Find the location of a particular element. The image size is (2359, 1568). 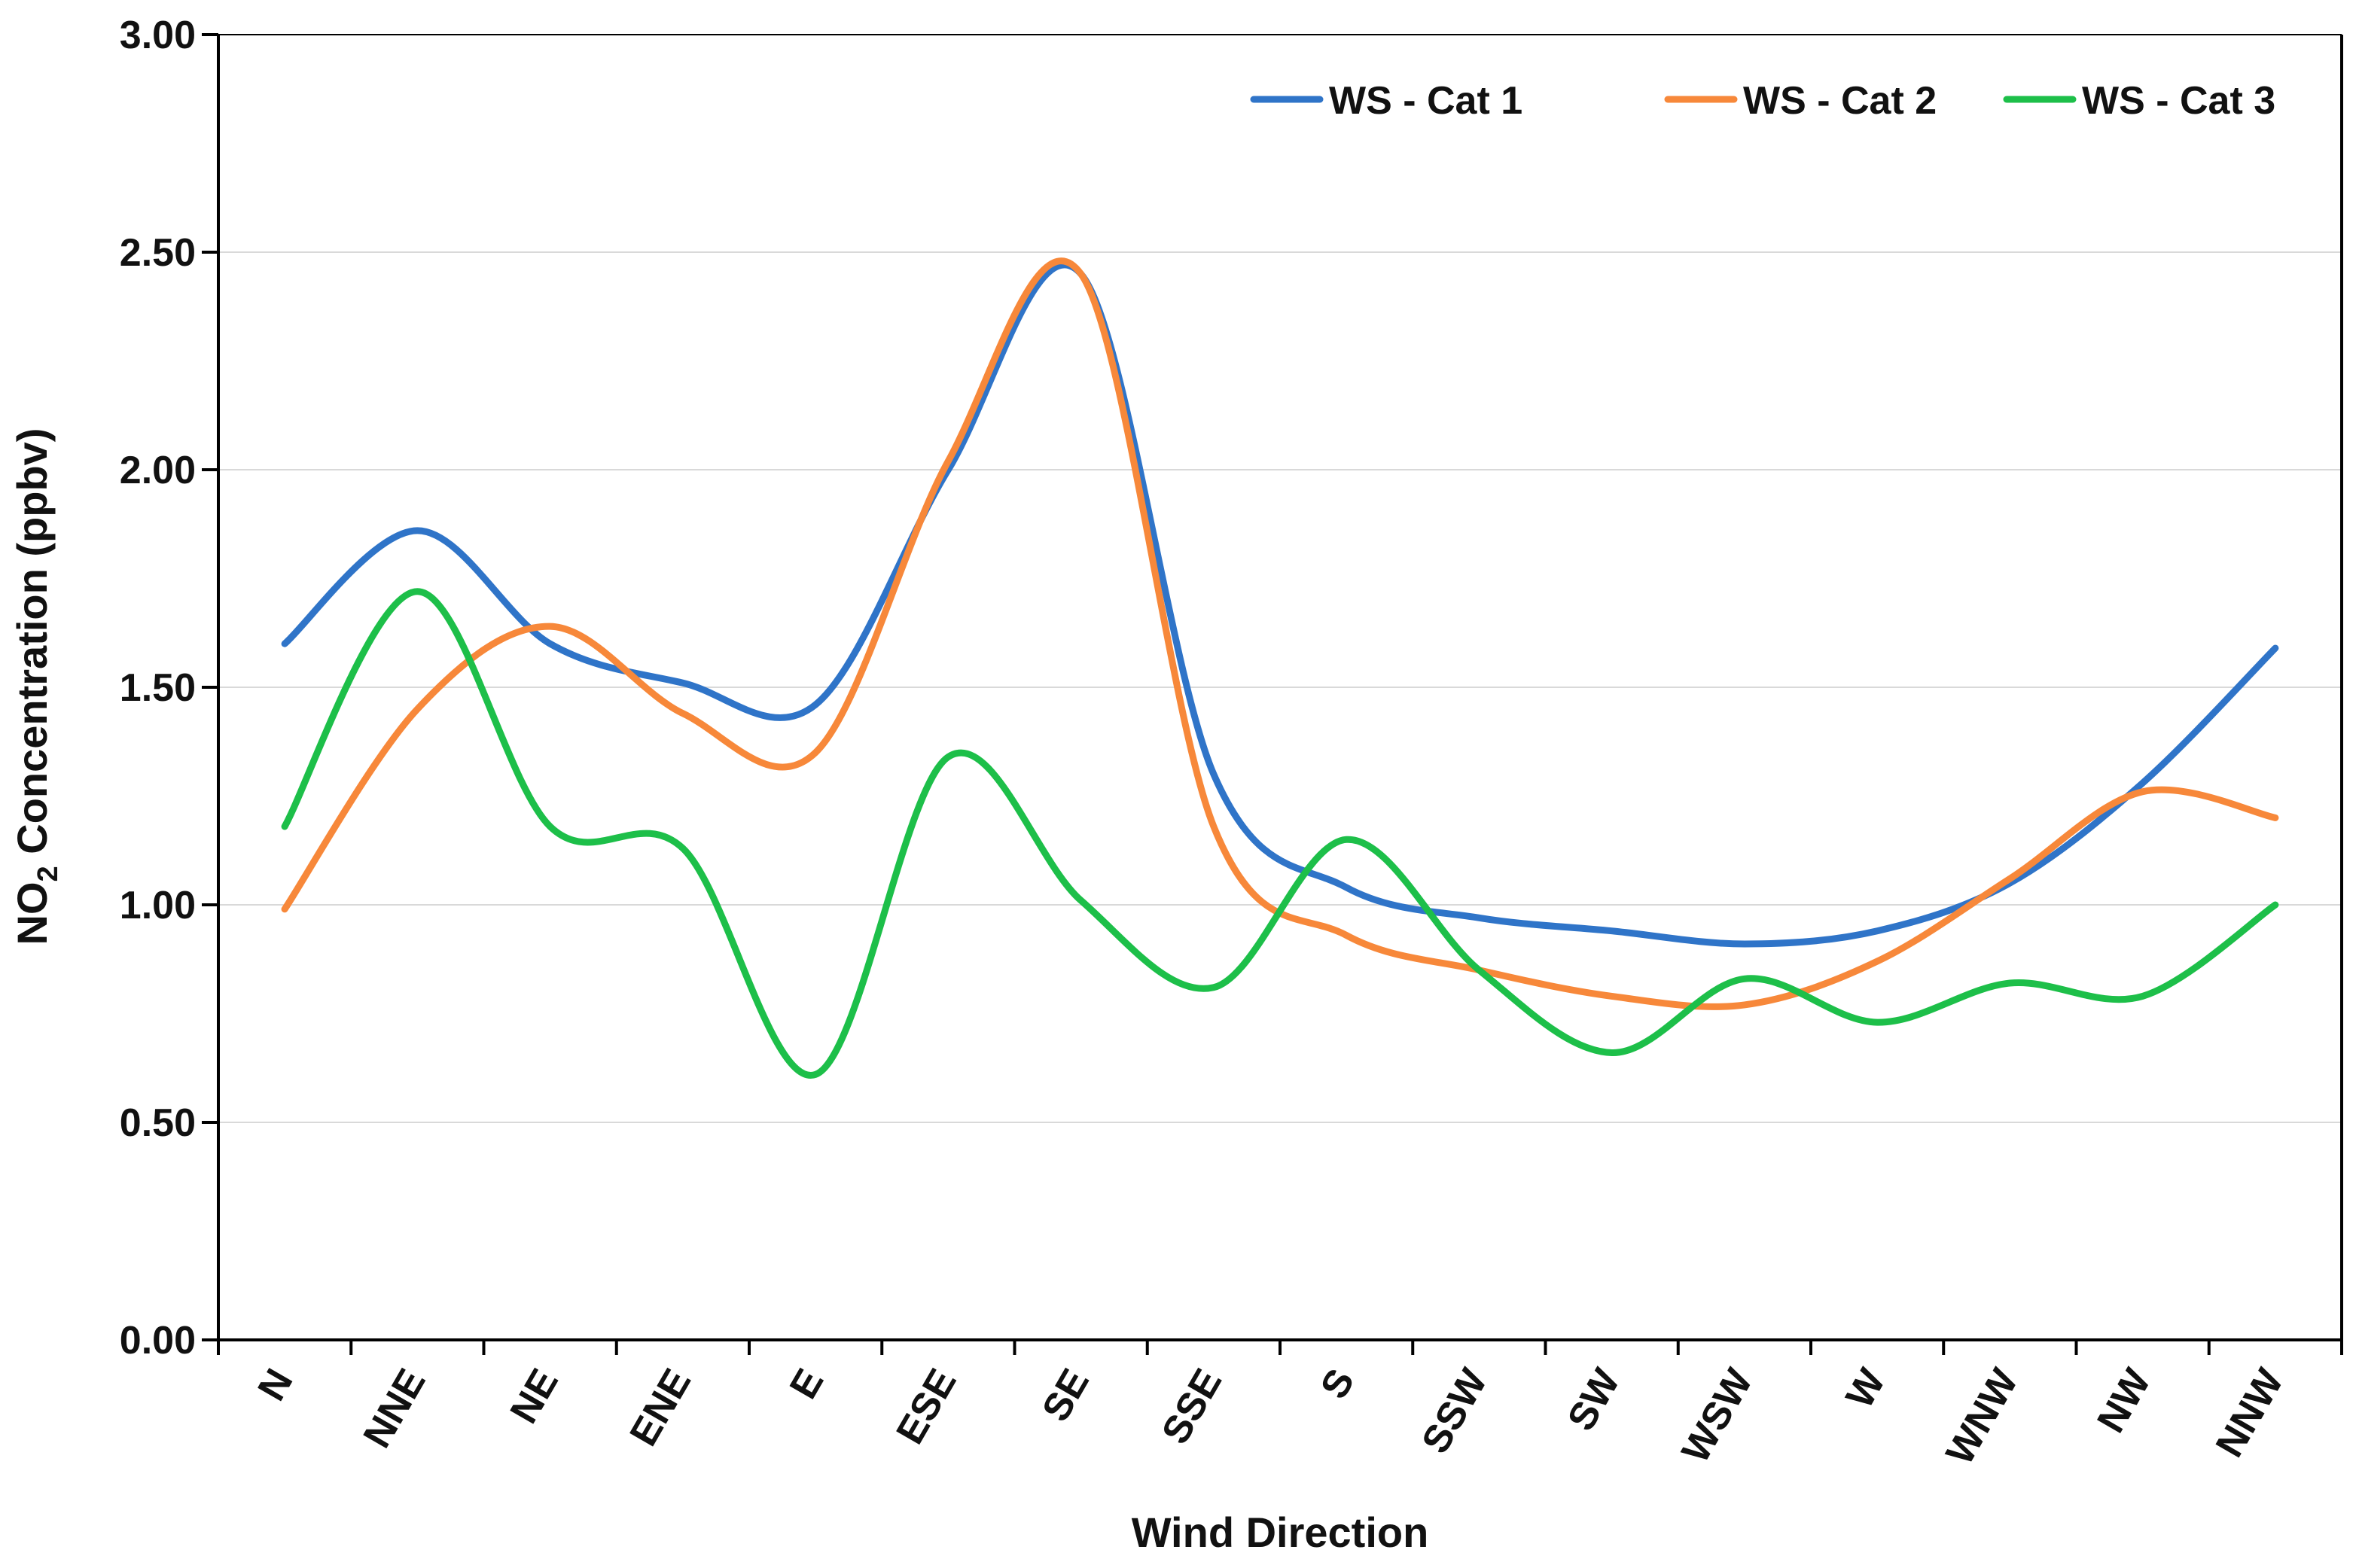

y-tick-label: 2.00 is located at coordinates (158, 470).